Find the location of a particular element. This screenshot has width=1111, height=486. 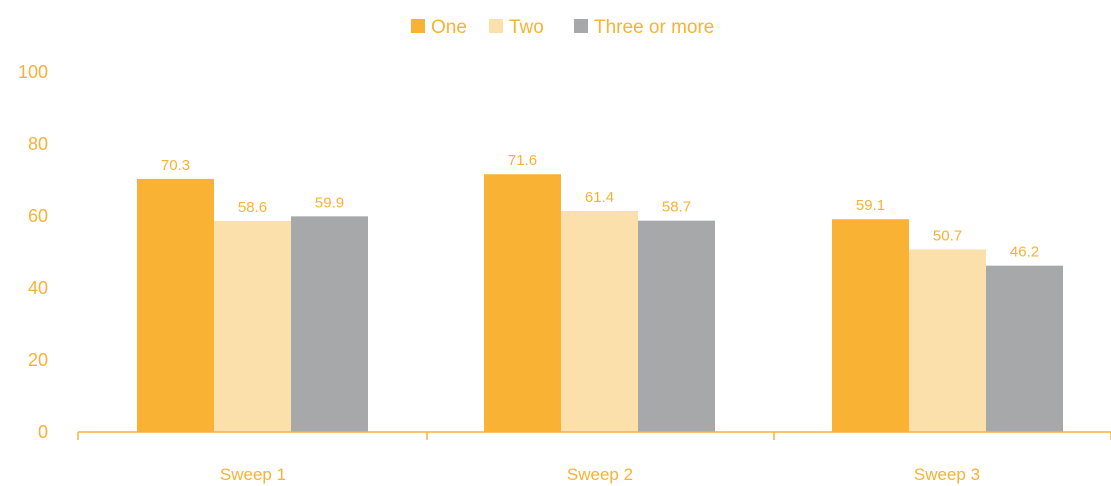

y-tick-label: 80 is located at coordinates (38, 144).